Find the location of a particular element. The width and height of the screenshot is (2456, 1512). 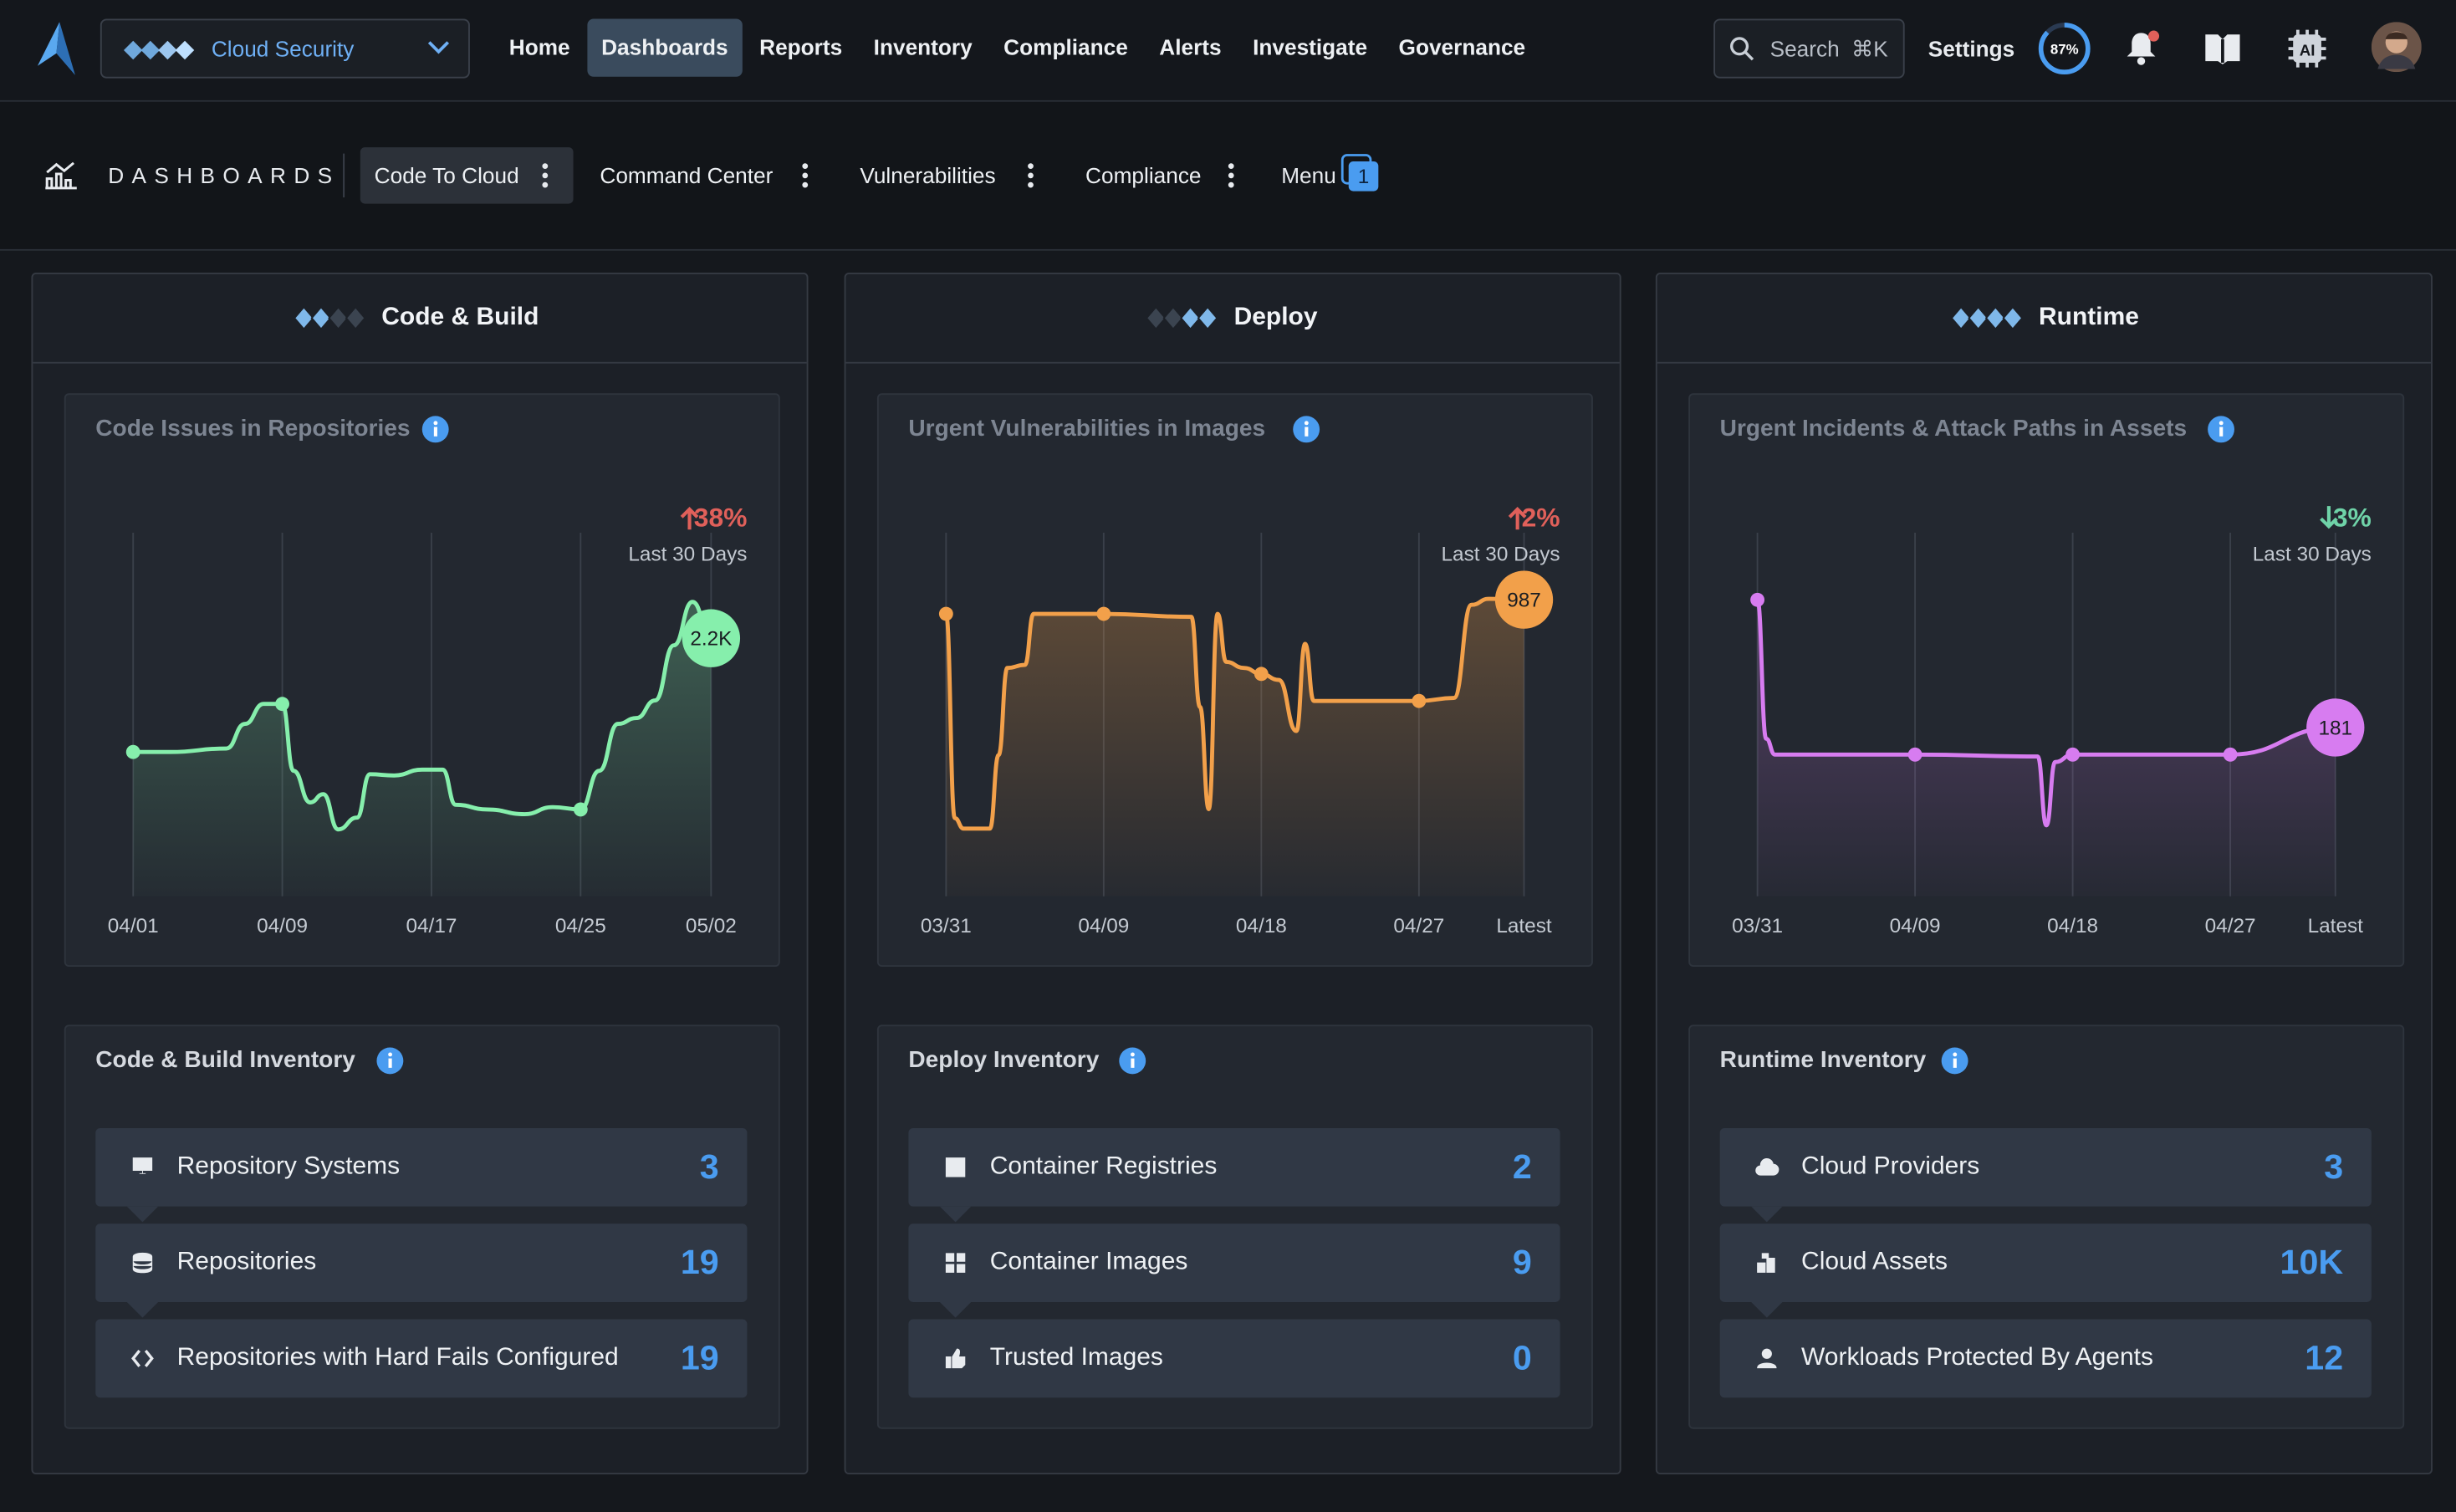

info-bar is located at coordinates (390, 1063).